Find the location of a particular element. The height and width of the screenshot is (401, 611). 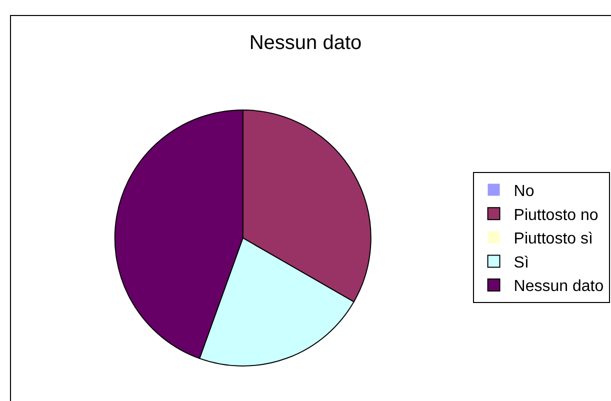

legend-label: Nessun dato is located at coordinates (559, 287).